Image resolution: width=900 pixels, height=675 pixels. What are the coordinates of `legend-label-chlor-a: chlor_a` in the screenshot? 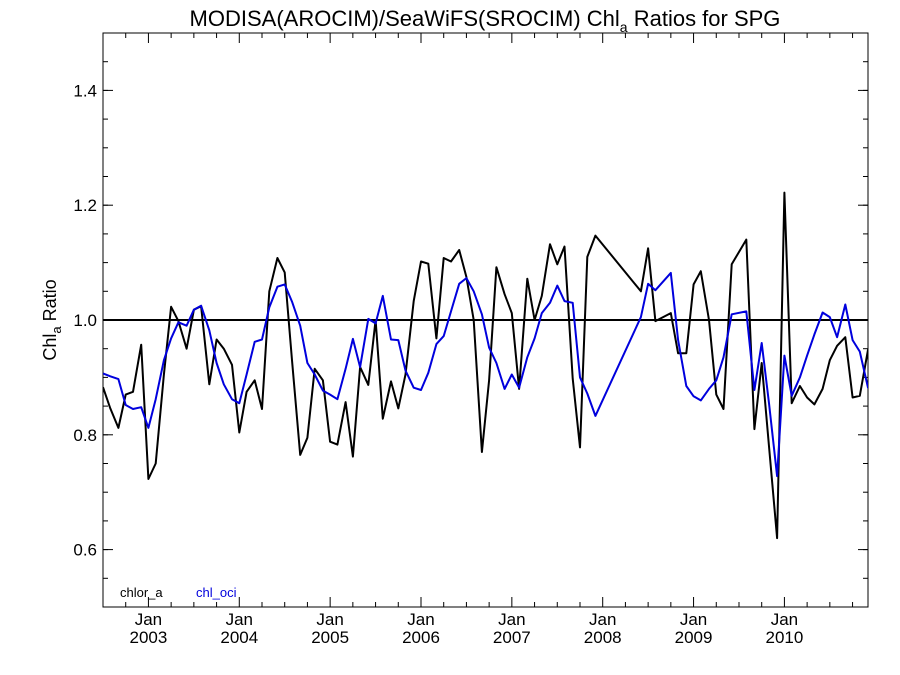 It's located at (141, 592).